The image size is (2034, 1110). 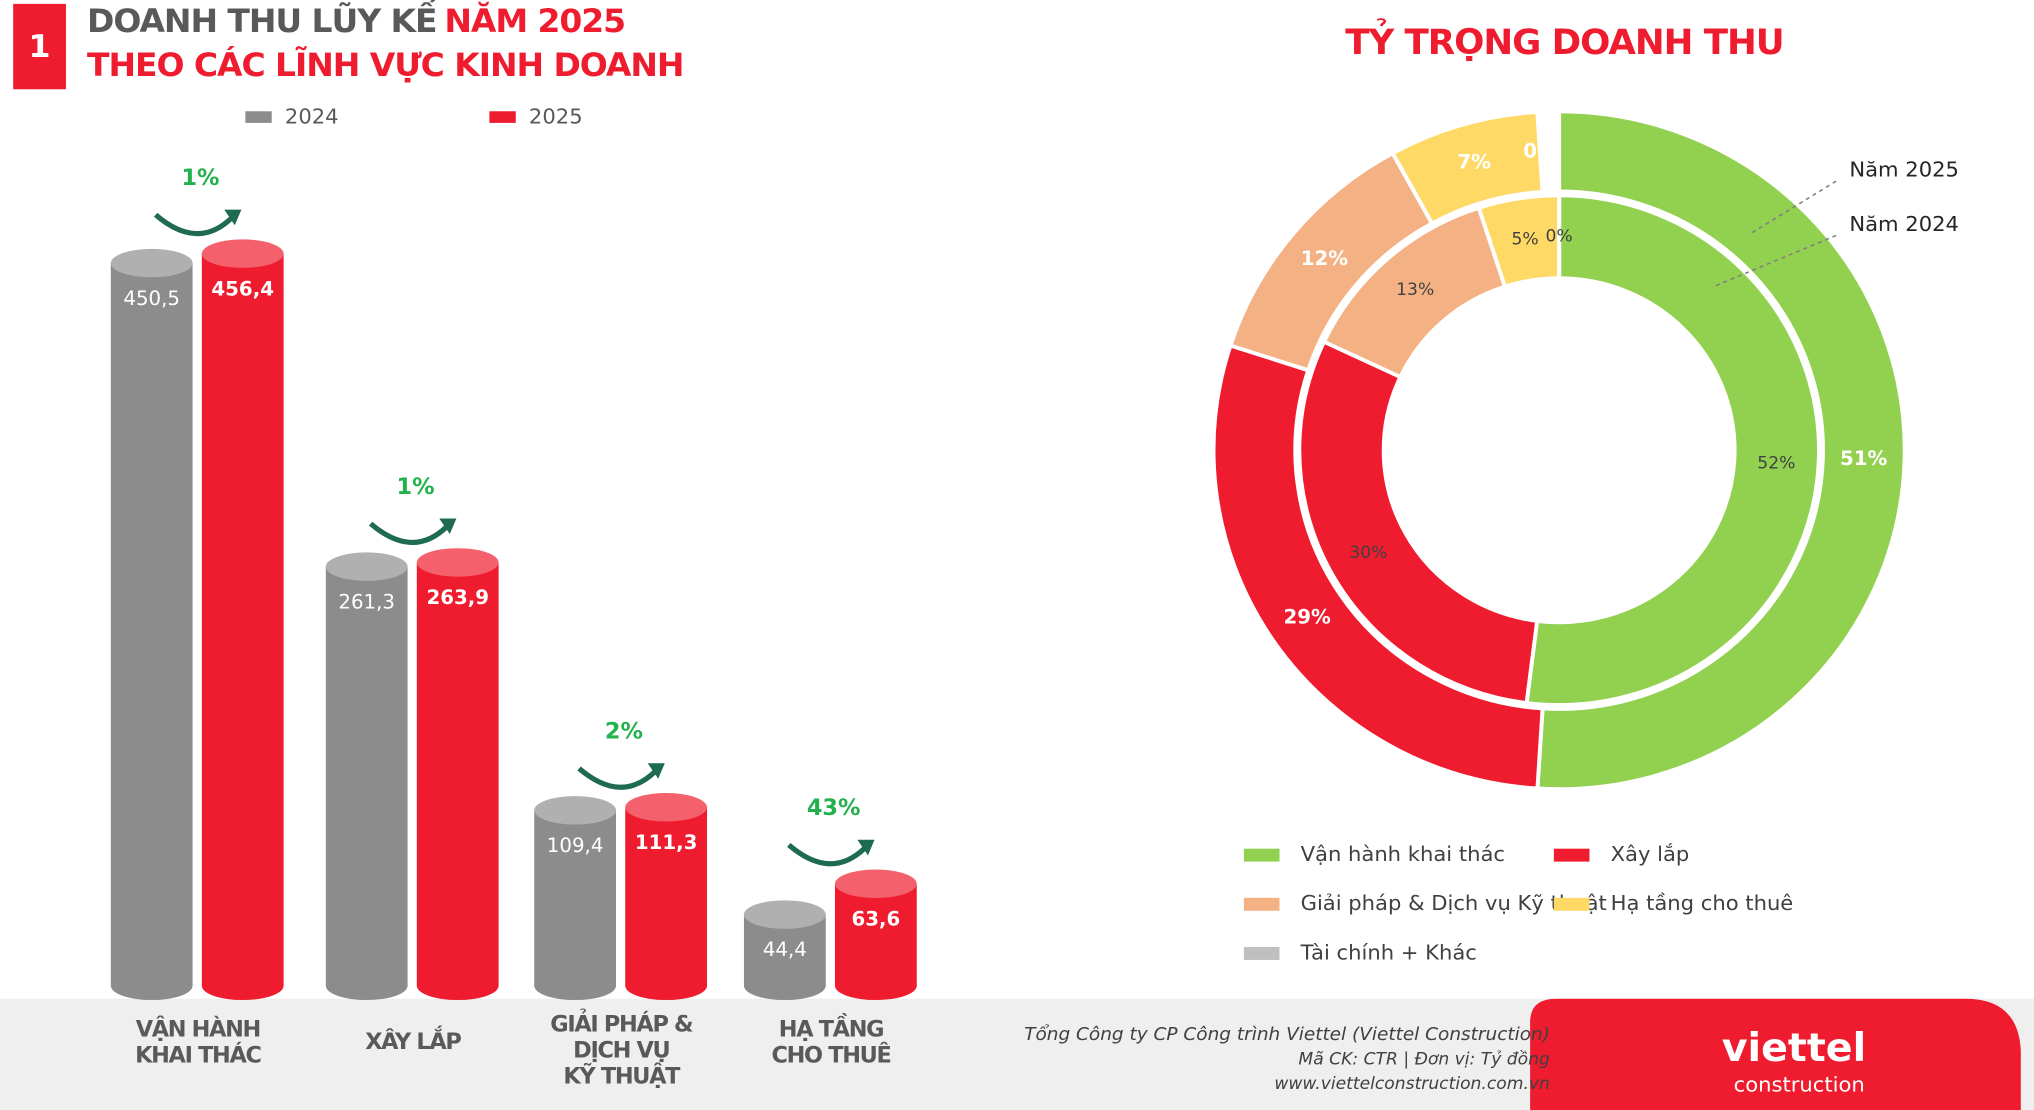 What do you see at coordinates (1525, 239) in the screenshot?
I see `slice-label: 5%` at bounding box center [1525, 239].